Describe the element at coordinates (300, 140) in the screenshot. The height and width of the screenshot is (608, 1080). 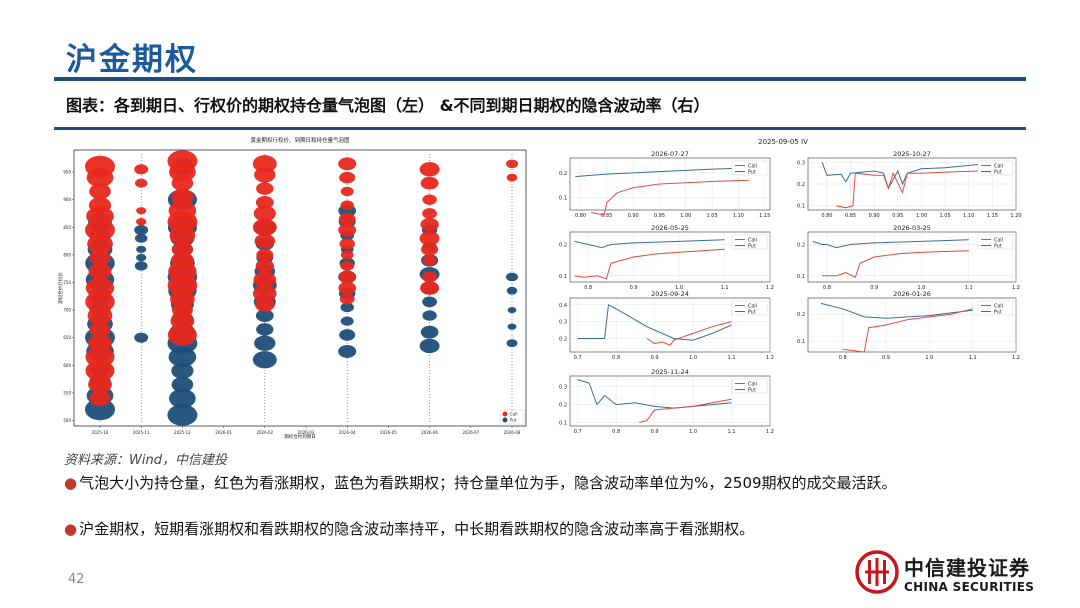
I see `chart-title: 黄金期权行权价、到期日和持仓量气泡图` at that location.